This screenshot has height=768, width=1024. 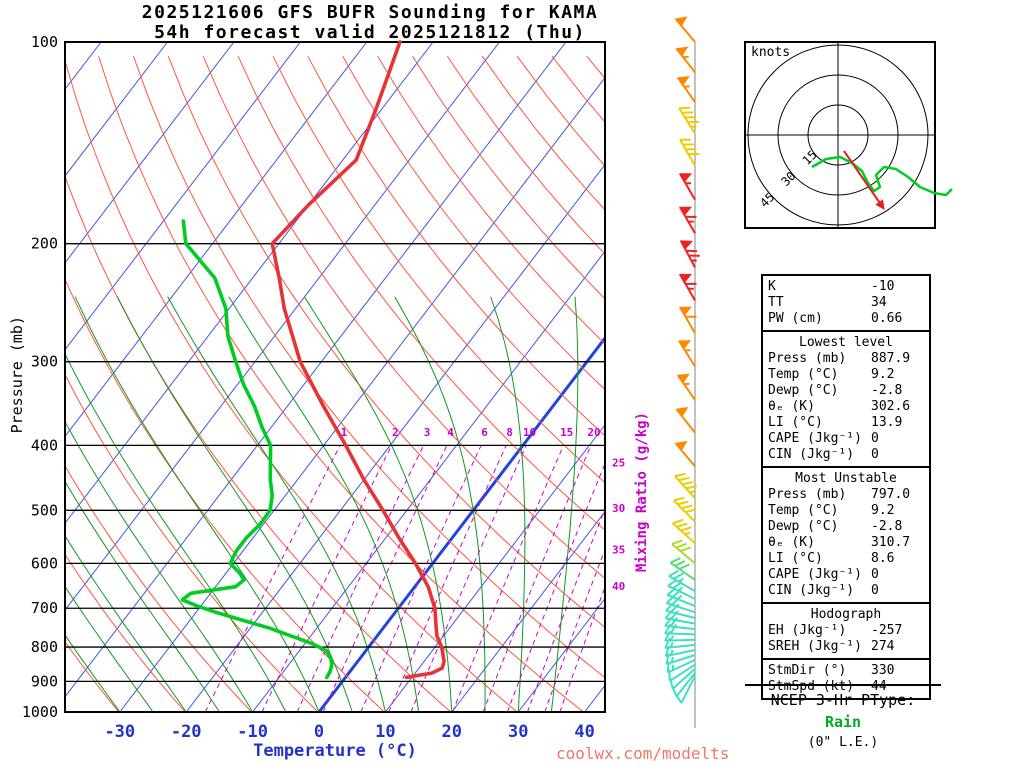 What do you see at coordinates (17, 375) in the screenshot?
I see `pressure-axis-label: Pressure (mb)` at bounding box center [17, 375].